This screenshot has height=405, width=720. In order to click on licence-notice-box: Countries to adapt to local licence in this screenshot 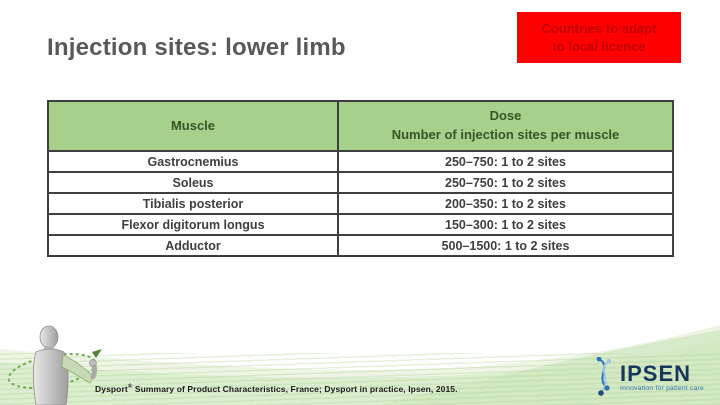, I will do `click(599, 37)`.